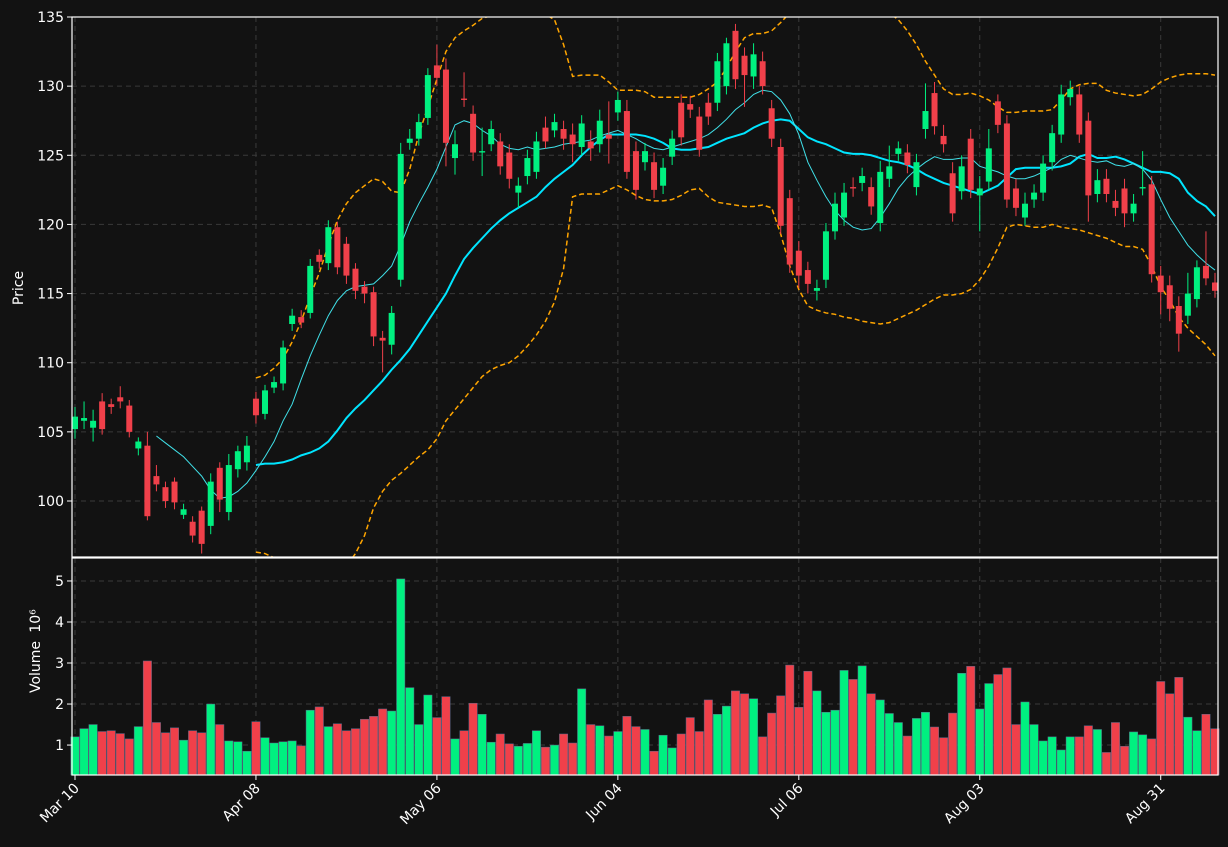 The height and width of the screenshot is (847, 1228). Describe the element at coordinates (787, 800) in the screenshot. I see `x-tick-label: Jul 06` at that location.